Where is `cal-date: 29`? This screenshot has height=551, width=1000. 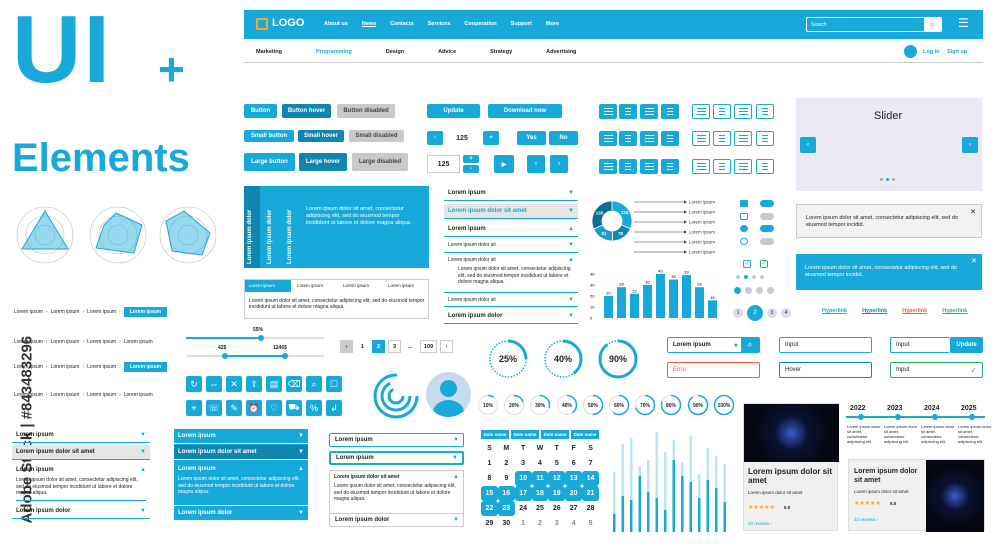
cal-date: 29 is located at coordinates (489, 523).